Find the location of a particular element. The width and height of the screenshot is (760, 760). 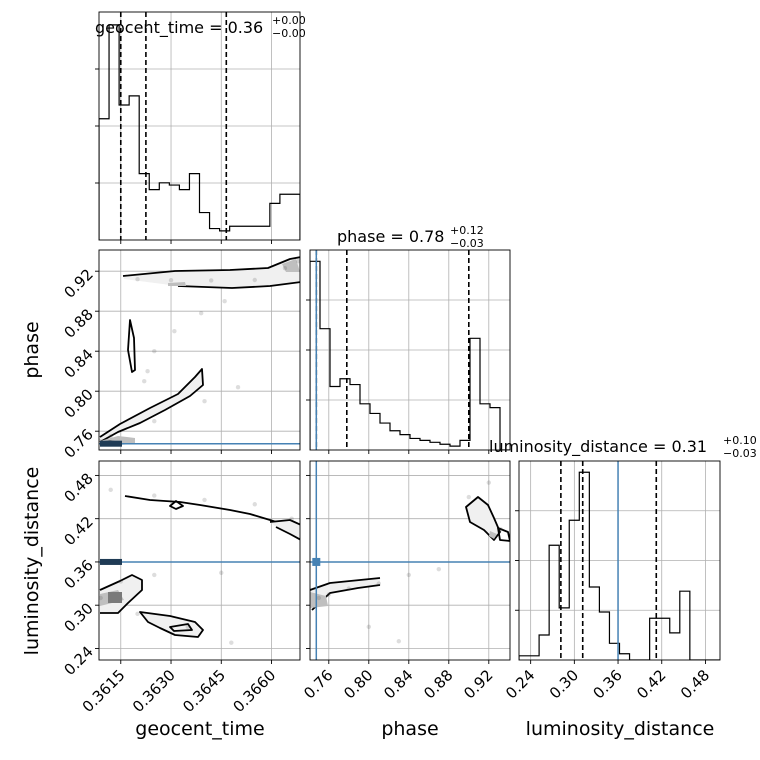

ytick-label-luminosity_distance: 0.36 is located at coordinates (78, 574).